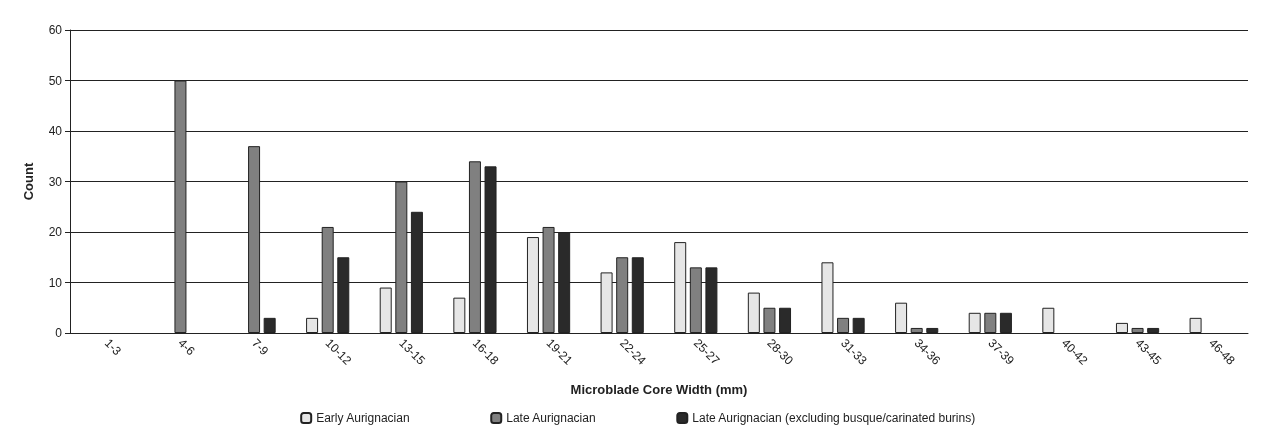  Describe the element at coordinates (363, 418) in the screenshot. I see `legend-label: Early Aurignacian` at that location.